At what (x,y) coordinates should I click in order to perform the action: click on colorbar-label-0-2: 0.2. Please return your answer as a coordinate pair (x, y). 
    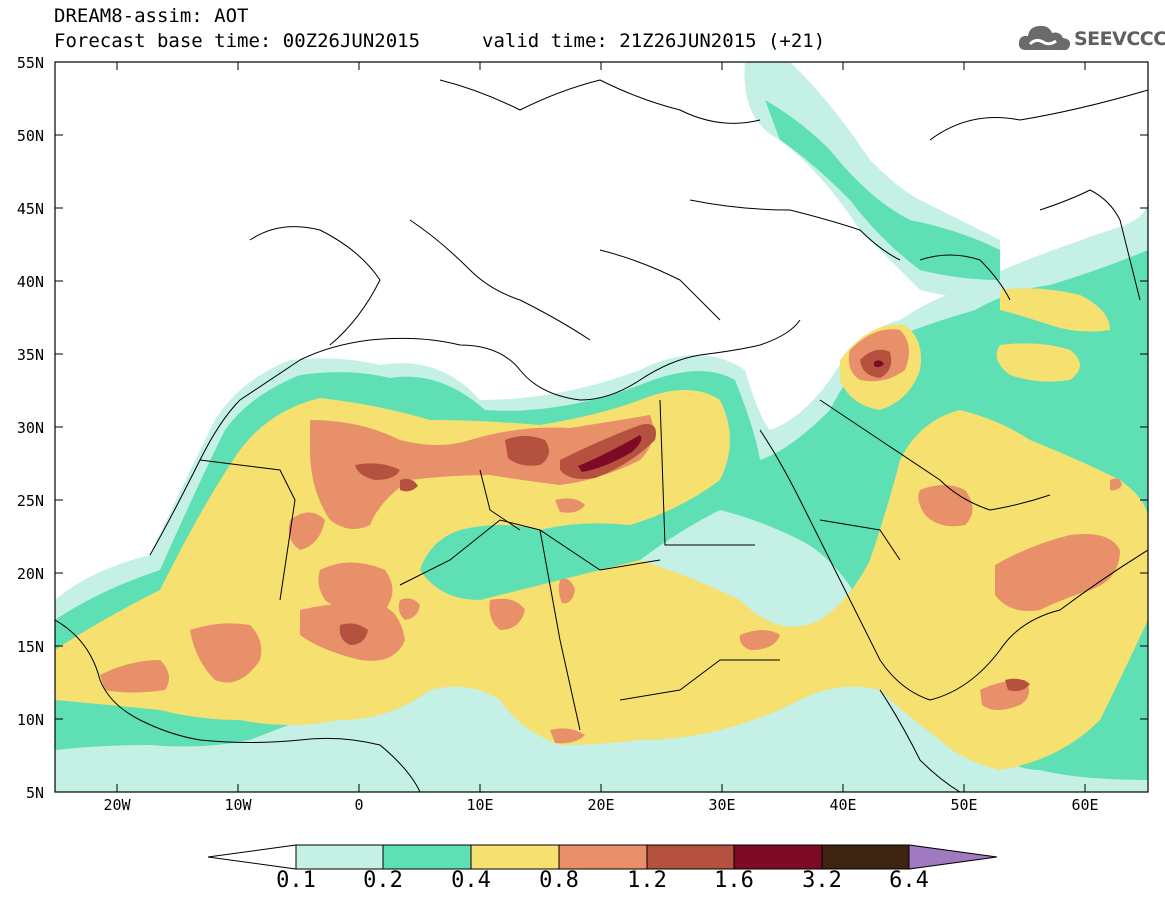
    Looking at the image, I should click on (383, 880).